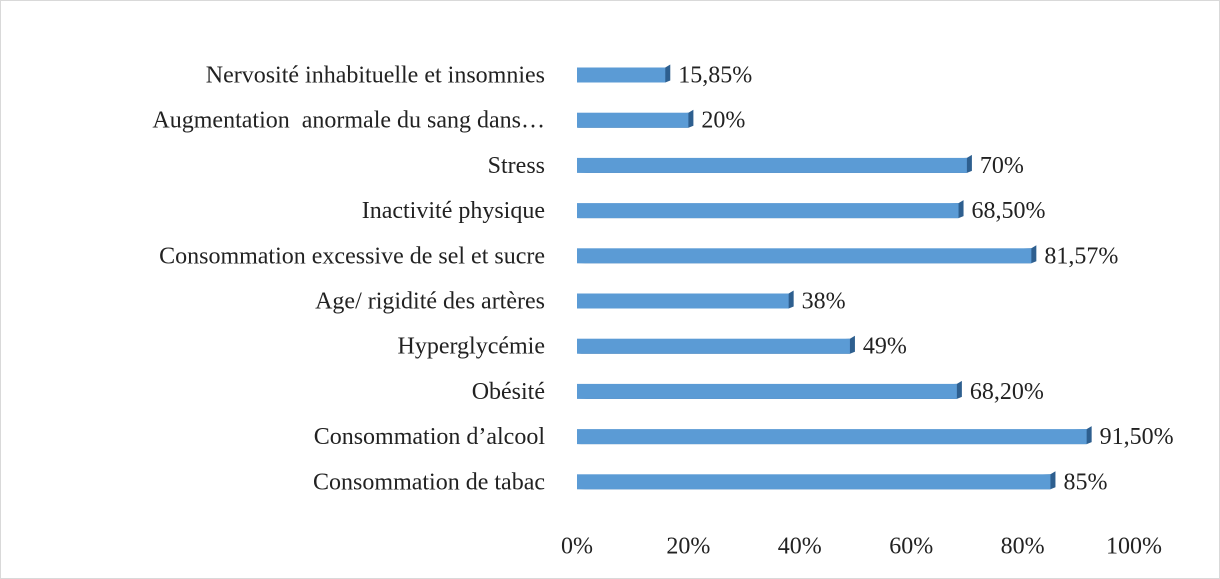 This screenshot has height=579, width=1220. I want to click on x-tick-label: 0%, so click(577, 547).